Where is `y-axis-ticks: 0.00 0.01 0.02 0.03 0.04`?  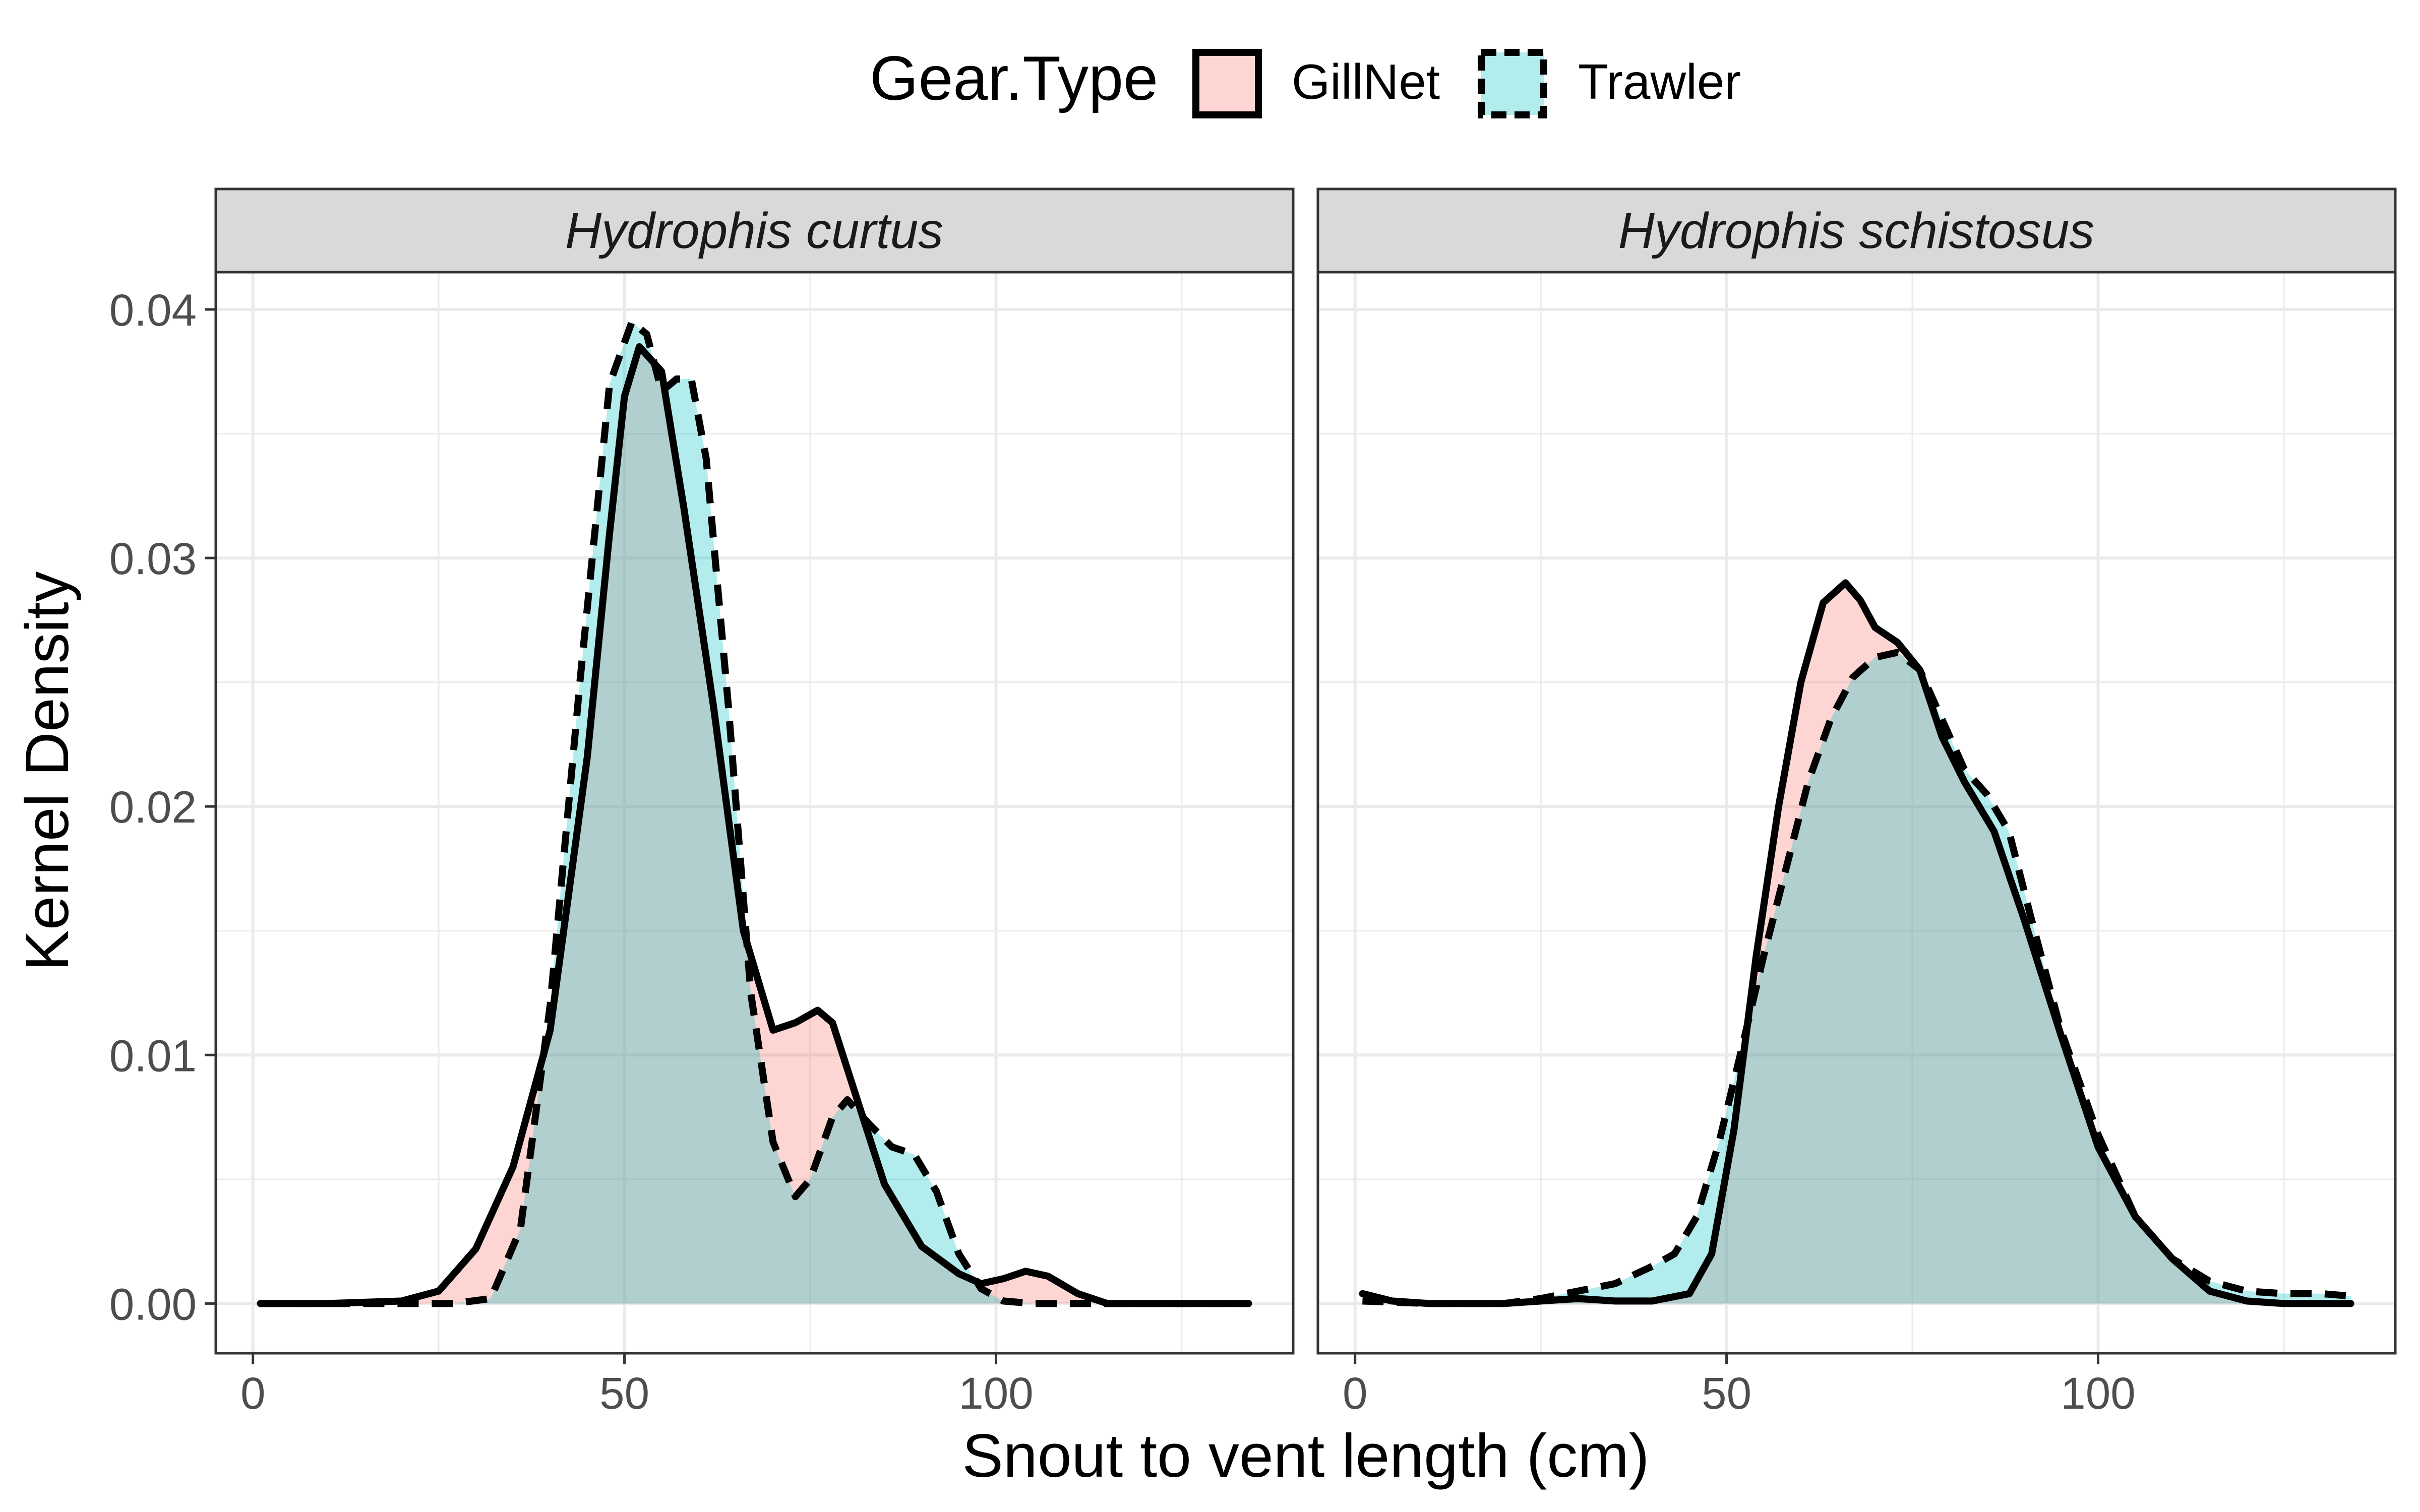 y-axis-ticks: 0.00 0.01 0.02 0.03 0.04 is located at coordinates (162, 807).